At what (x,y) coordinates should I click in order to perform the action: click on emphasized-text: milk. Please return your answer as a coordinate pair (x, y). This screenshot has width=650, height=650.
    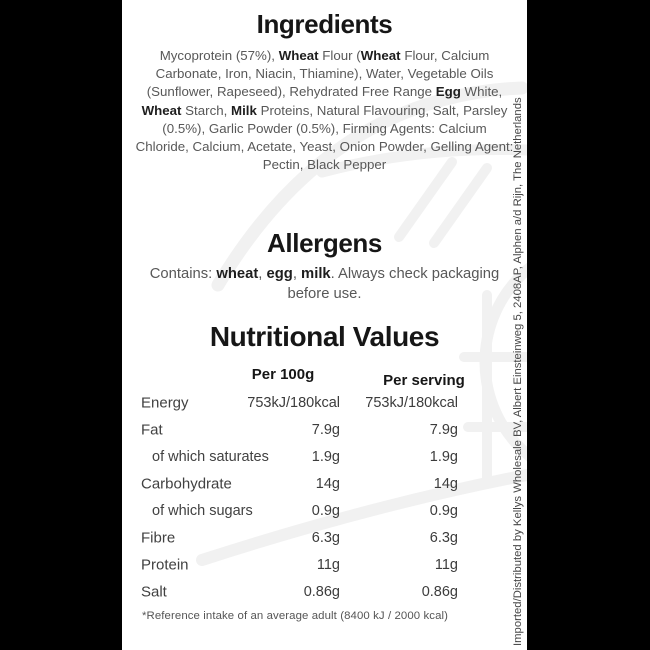
    Looking at the image, I should click on (316, 274).